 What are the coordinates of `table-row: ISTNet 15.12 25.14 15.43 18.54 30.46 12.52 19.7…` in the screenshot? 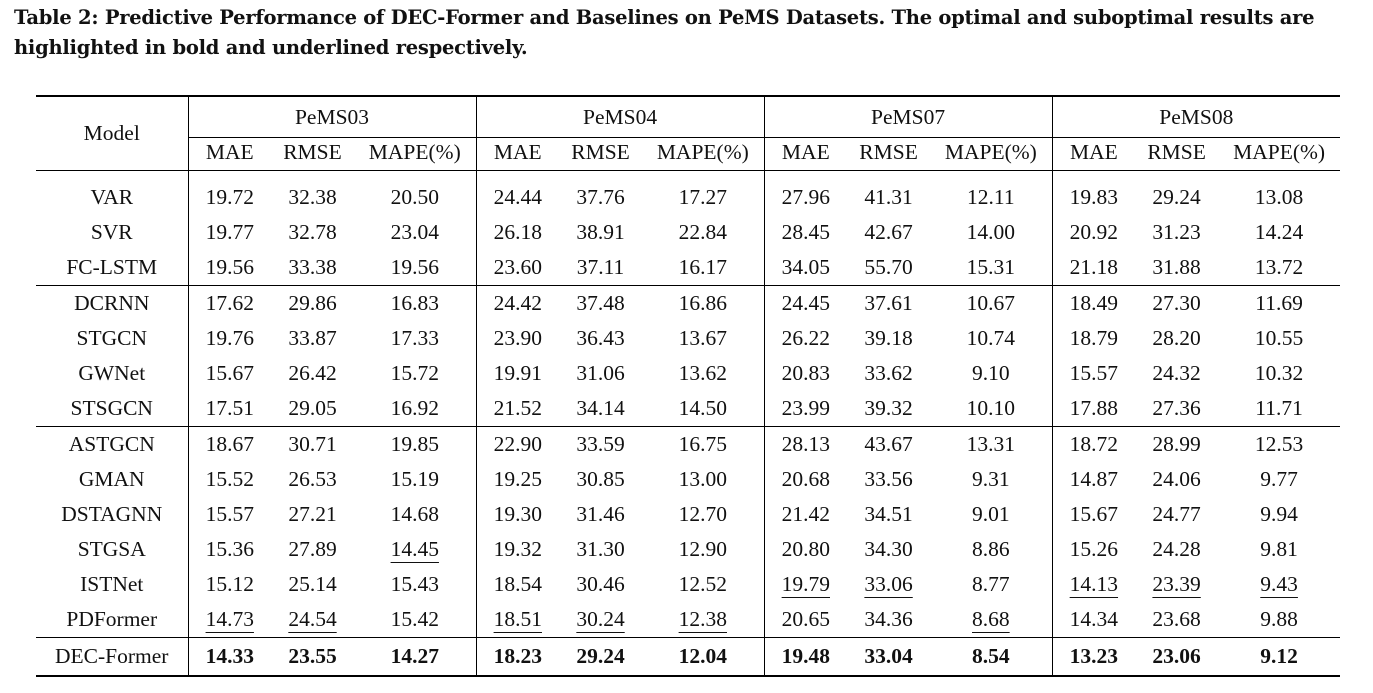 It's located at (688, 584).